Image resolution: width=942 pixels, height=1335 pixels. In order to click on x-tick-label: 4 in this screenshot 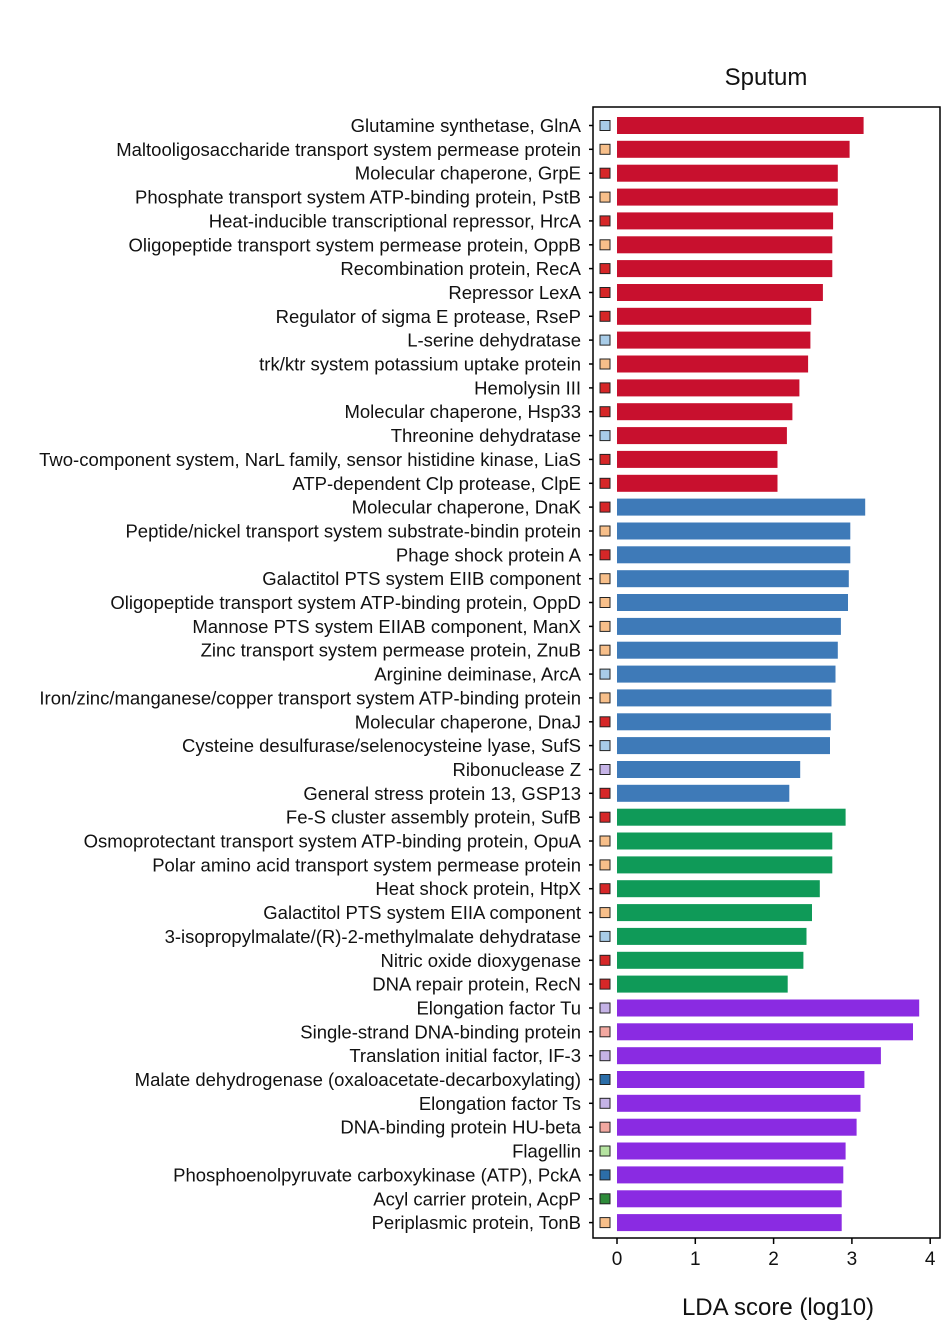, I will do `click(930, 1259)`.